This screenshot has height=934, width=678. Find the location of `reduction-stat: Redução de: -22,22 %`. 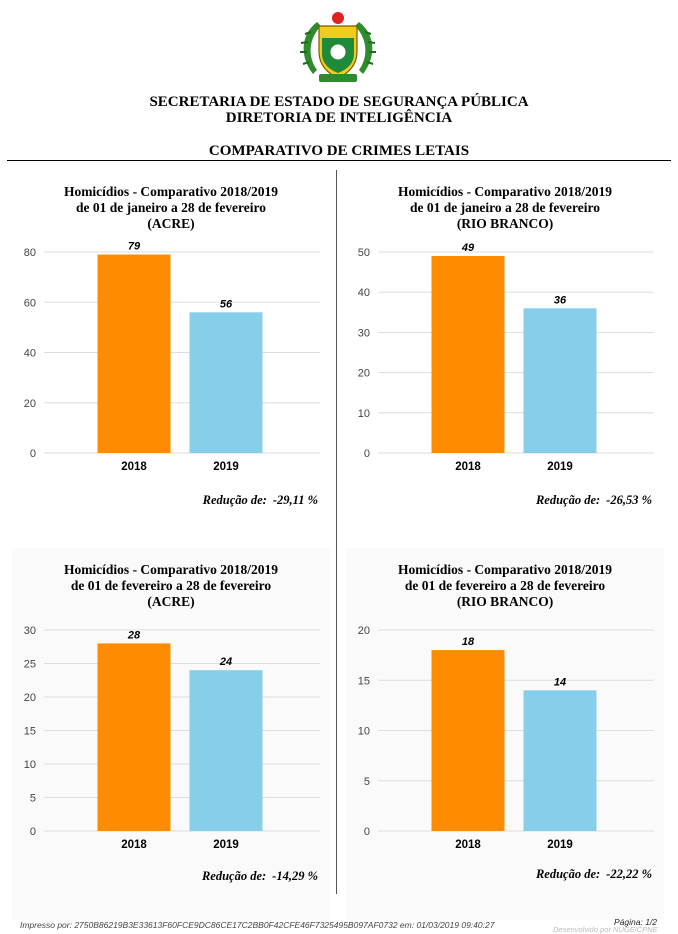

reduction-stat: Redução de: -22,22 % is located at coordinates (594, 874).